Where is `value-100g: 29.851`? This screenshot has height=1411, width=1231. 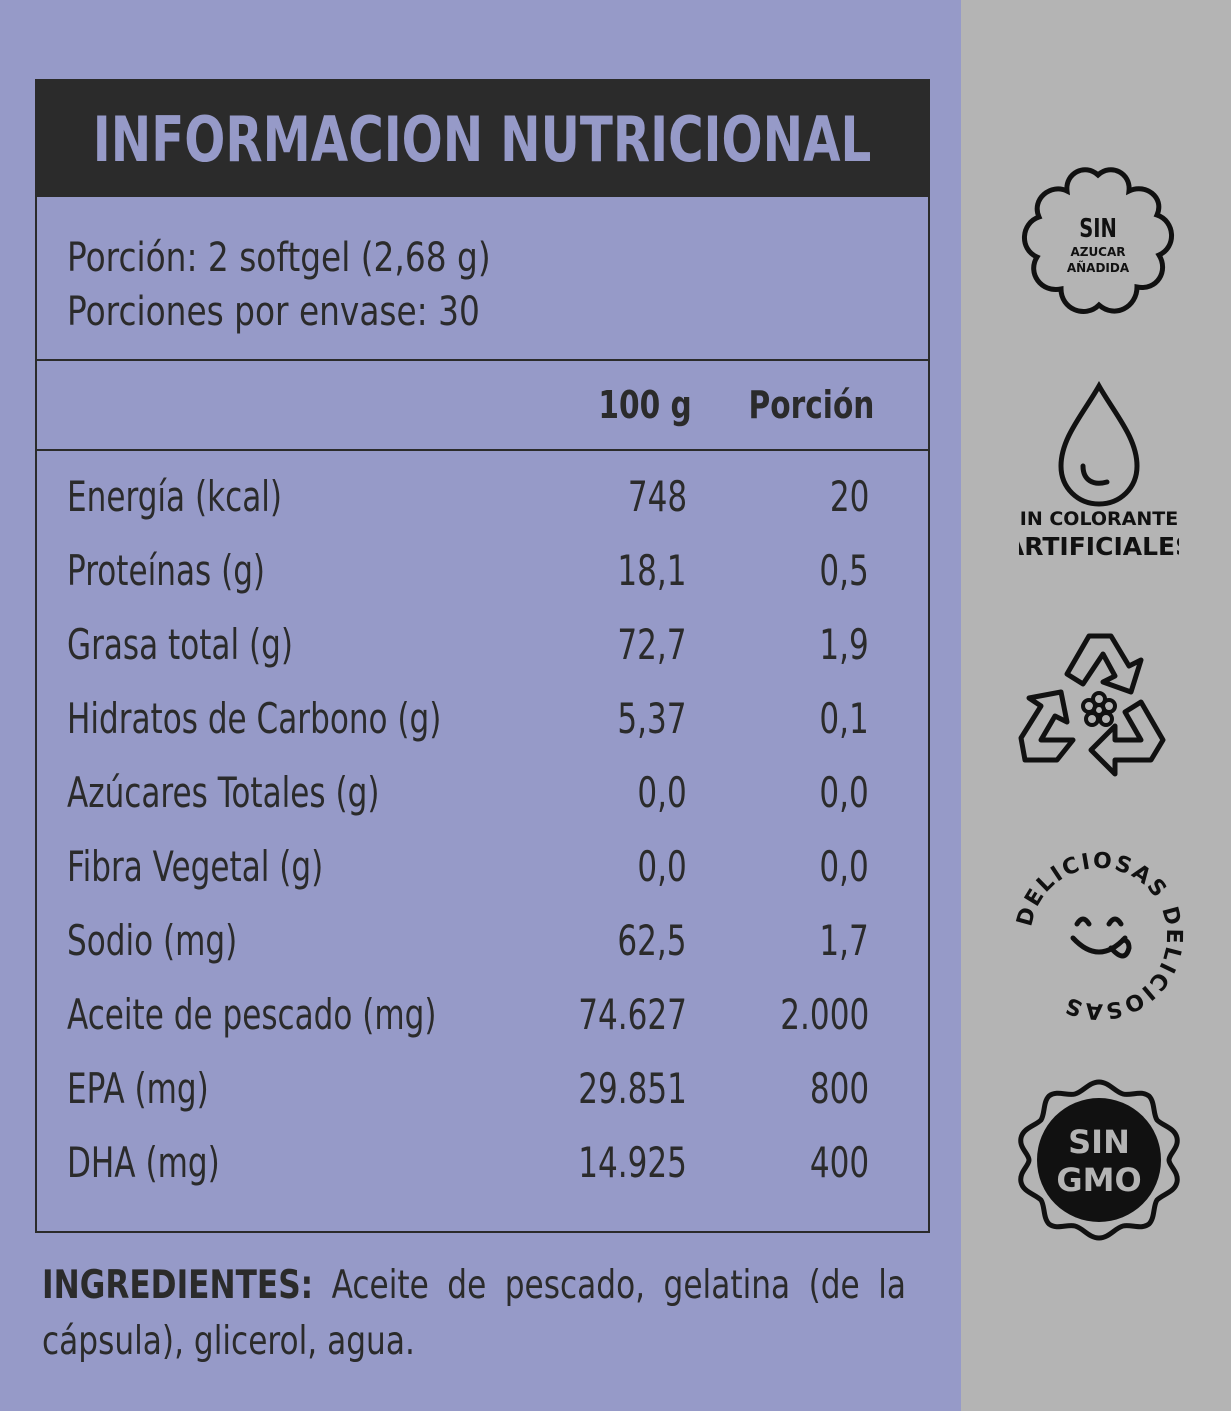 value-100g: 29.851 is located at coordinates (632, 1088).